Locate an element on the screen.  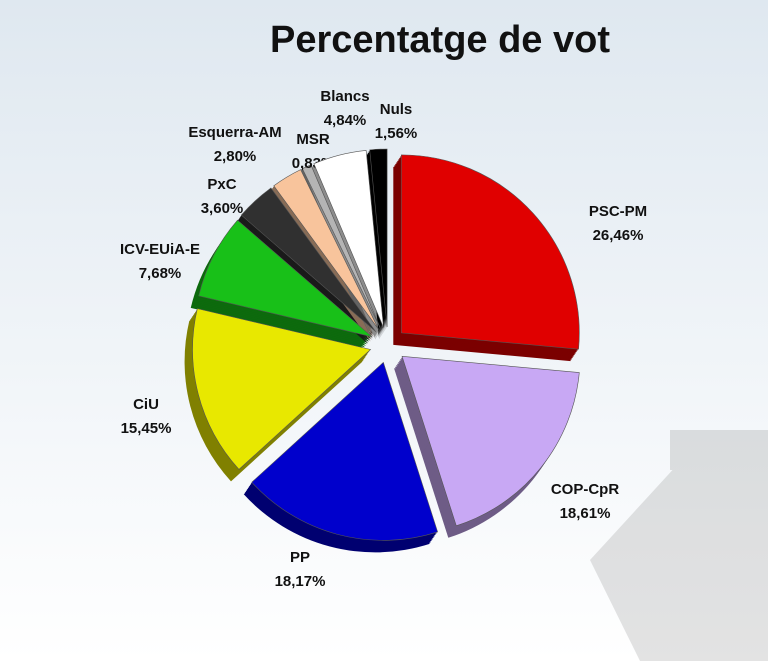
slice-value-label: 18,61% is located at coordinates (585, 513).